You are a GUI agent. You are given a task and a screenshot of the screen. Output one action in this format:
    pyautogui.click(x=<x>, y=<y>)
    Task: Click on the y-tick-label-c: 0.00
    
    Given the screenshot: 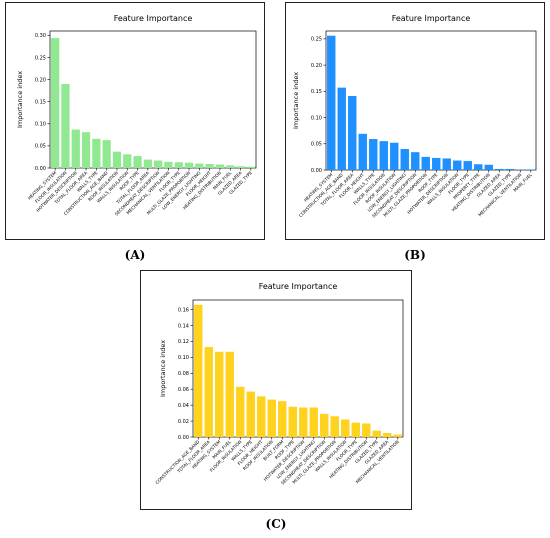 What is the action you would take?
    pyautogui.click(x=183, y=438)
    